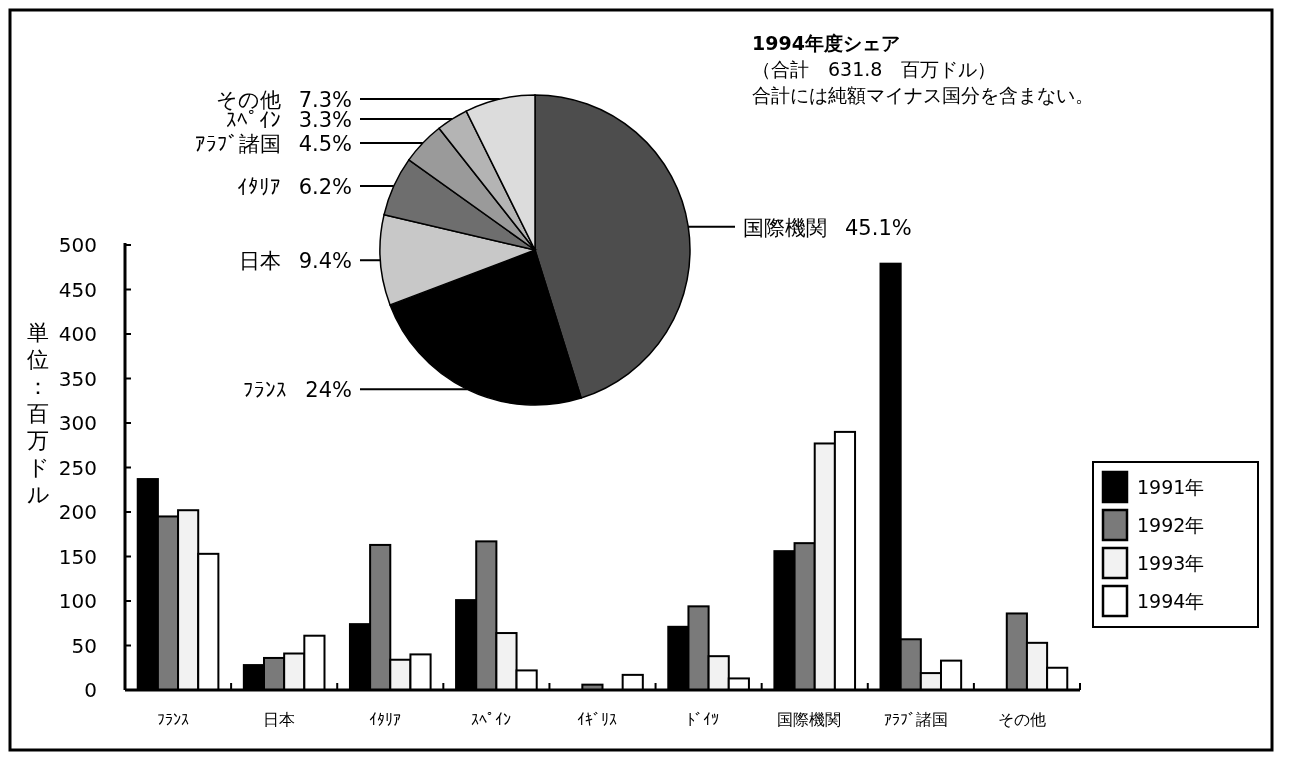 This screenshot has width=1289, height=773. Describe the element at coordinates (923, 95) in the screenshot. I see `text: 合計には純額マイナス国分を含まない。` at that location.